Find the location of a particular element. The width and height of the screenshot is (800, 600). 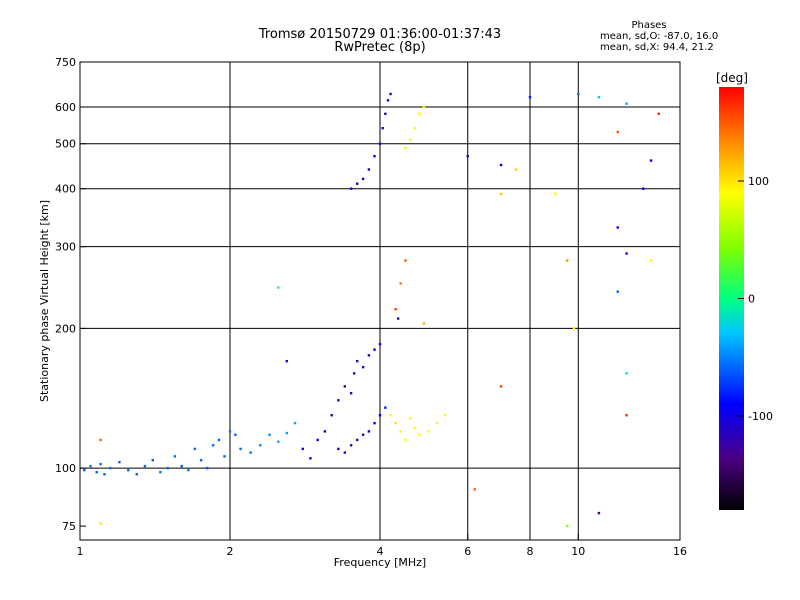

y-tick-label: 200 is located at coordinates (65, 328).